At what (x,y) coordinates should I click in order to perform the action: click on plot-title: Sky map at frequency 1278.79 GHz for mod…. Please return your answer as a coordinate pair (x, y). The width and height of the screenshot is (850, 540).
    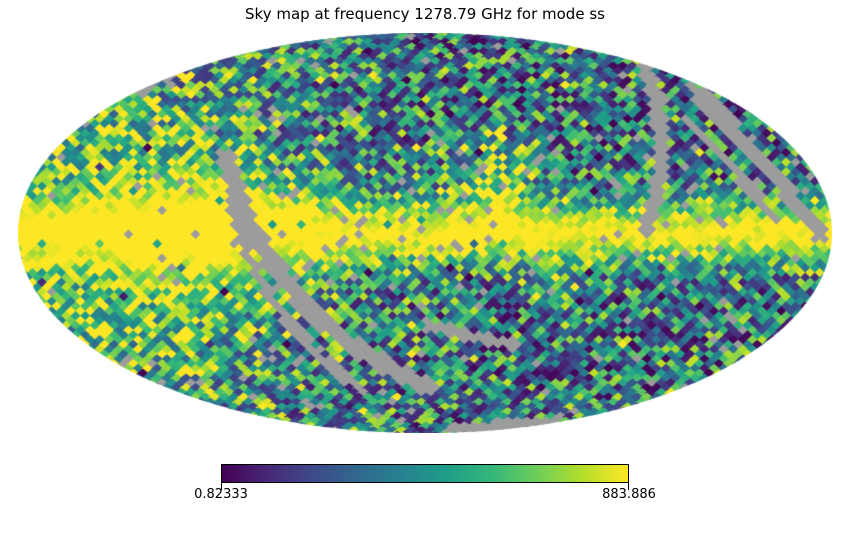
    Looking at the image, I should click on (425, 14).